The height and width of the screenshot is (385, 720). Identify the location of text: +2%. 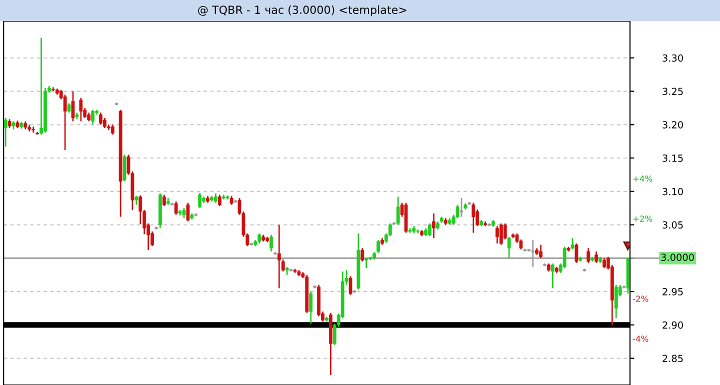
(642, 219).